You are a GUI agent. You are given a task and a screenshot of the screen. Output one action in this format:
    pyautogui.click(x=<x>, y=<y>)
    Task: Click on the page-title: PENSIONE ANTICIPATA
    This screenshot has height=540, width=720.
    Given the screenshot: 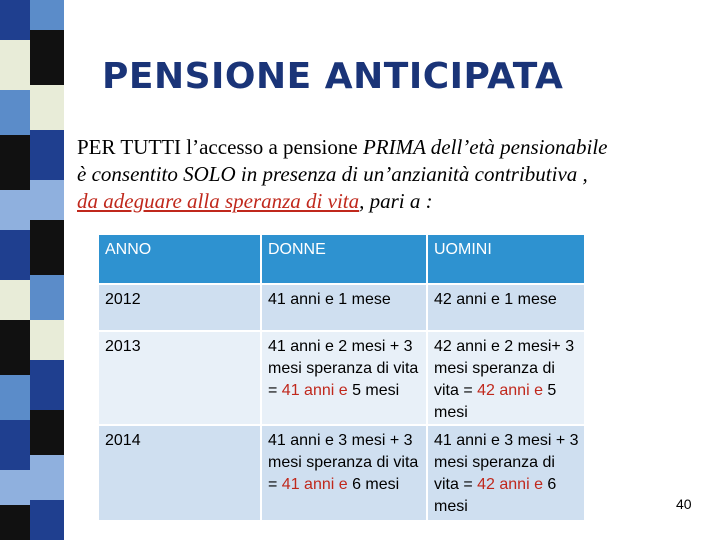 What is the action you would take?
    pyautogui.click(x=333, y=76)
    